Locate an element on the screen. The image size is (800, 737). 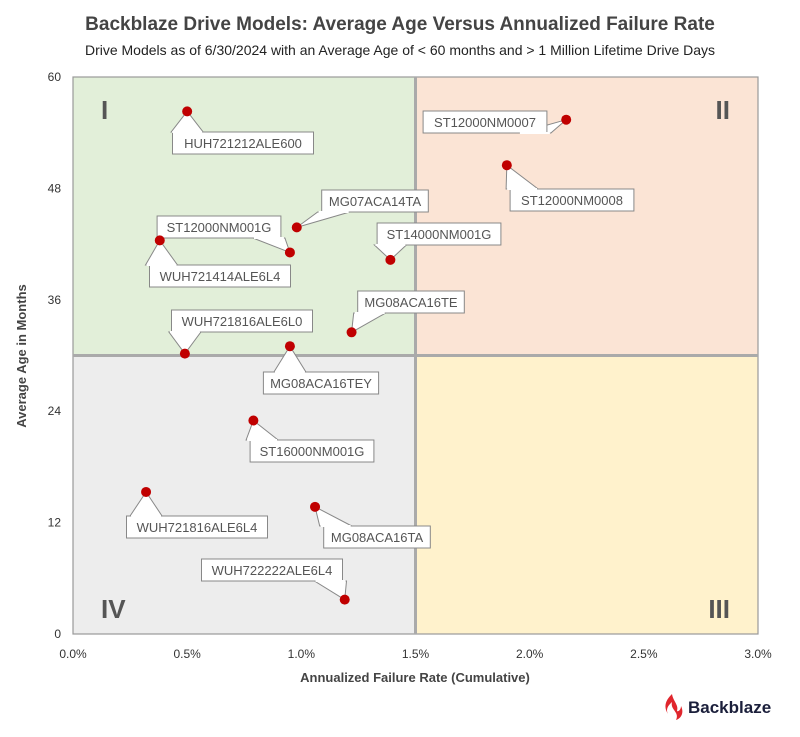
point-label: MG08ACA16TEY is located at coordinates (321, 383).